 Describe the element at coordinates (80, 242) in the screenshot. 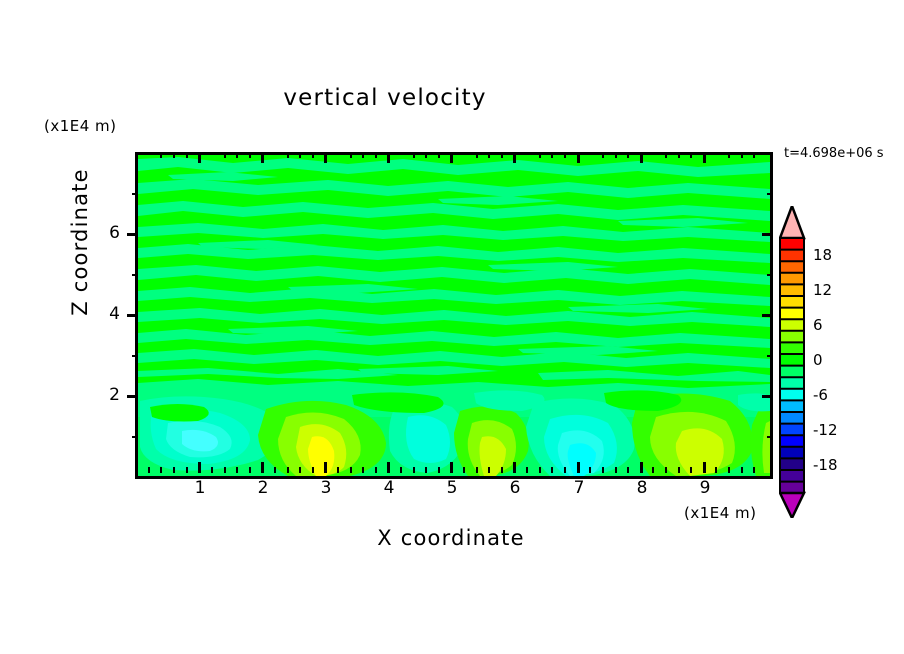

I see `y-axis-title: Z coordinate` at that location.